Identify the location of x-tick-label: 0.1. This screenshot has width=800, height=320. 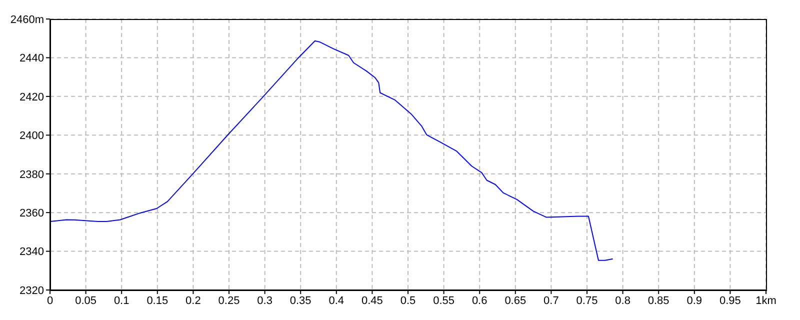
(122, 300).